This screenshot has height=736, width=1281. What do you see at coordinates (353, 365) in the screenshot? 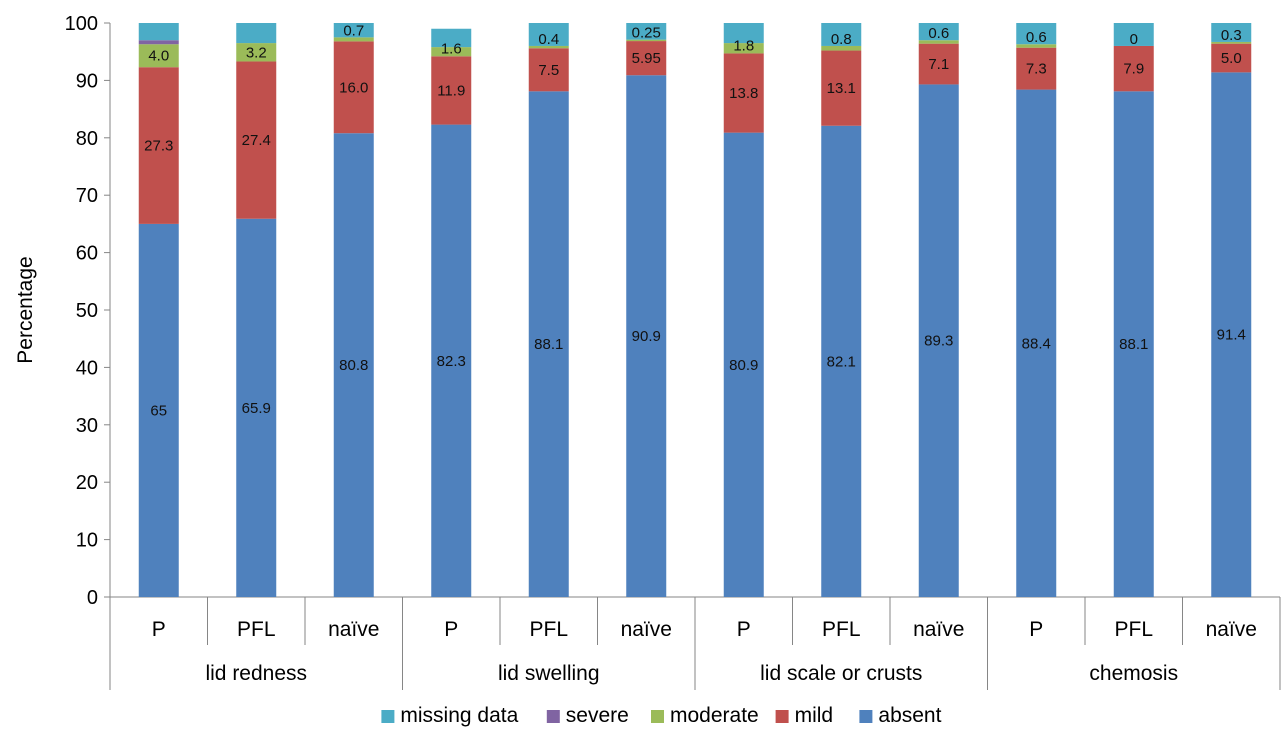
I see `data-label-absent: 80.8` at bounding box center [353, 365].